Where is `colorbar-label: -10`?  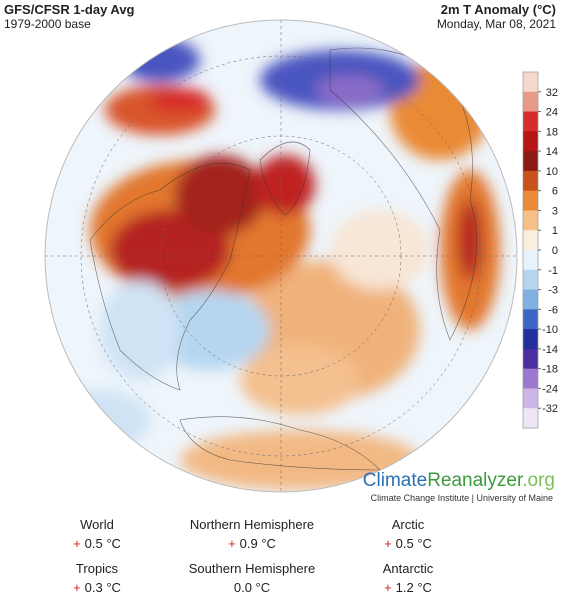 colorbar-label: -10 is located at coordinates (550, 330).